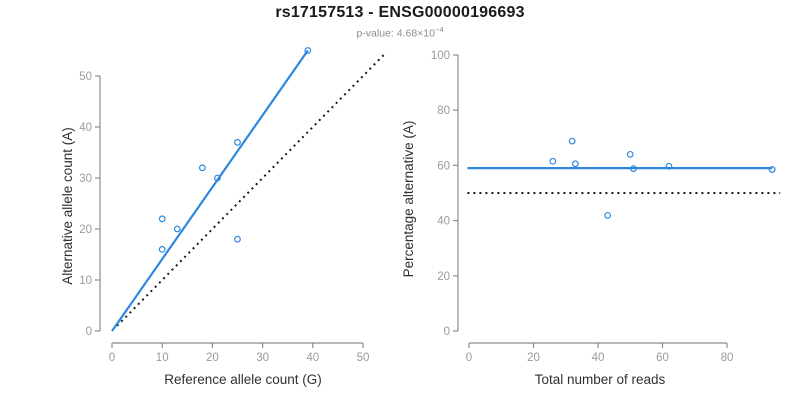  What do you see at coordinates (727, 358) in the screenshot?
I see `x-tick-label: 80` at bounding box center [727, 358].